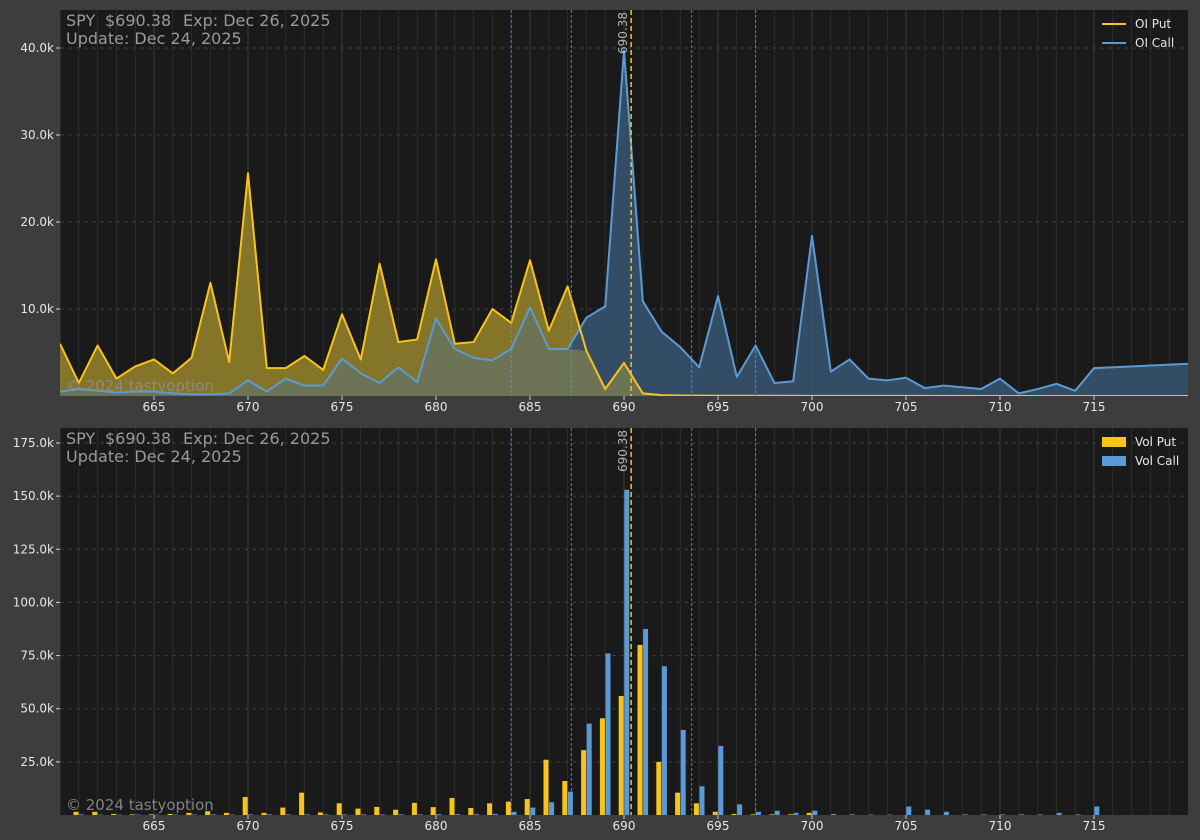 The height and width of the screenshot is (840, 1200). Describe the element at coordinates (154, 826) in the screenshot. I see `x-tick-label: 665` at that location.